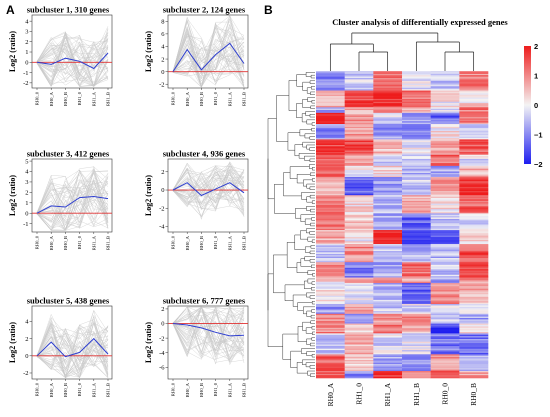 The height and width of the screenshot is (417, 550). What do you see at coordinates (187, 242) in the screenshot?
I see `x-tick-label: RH0_A` at bounding box center [187, 242].